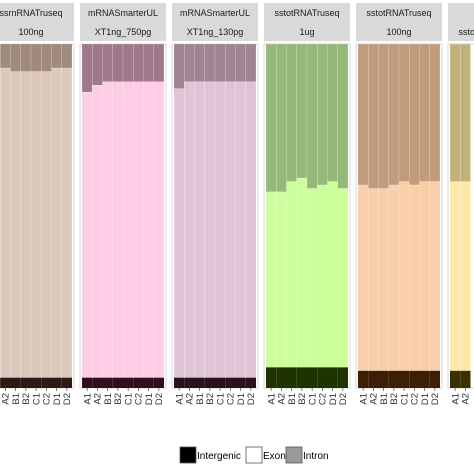 The width and height of the screenshot is (474, 474). What do you see at coordinates (316, 456) in the screenshot?
I see `legend-label: Intron` at bounding box center [316, 456].